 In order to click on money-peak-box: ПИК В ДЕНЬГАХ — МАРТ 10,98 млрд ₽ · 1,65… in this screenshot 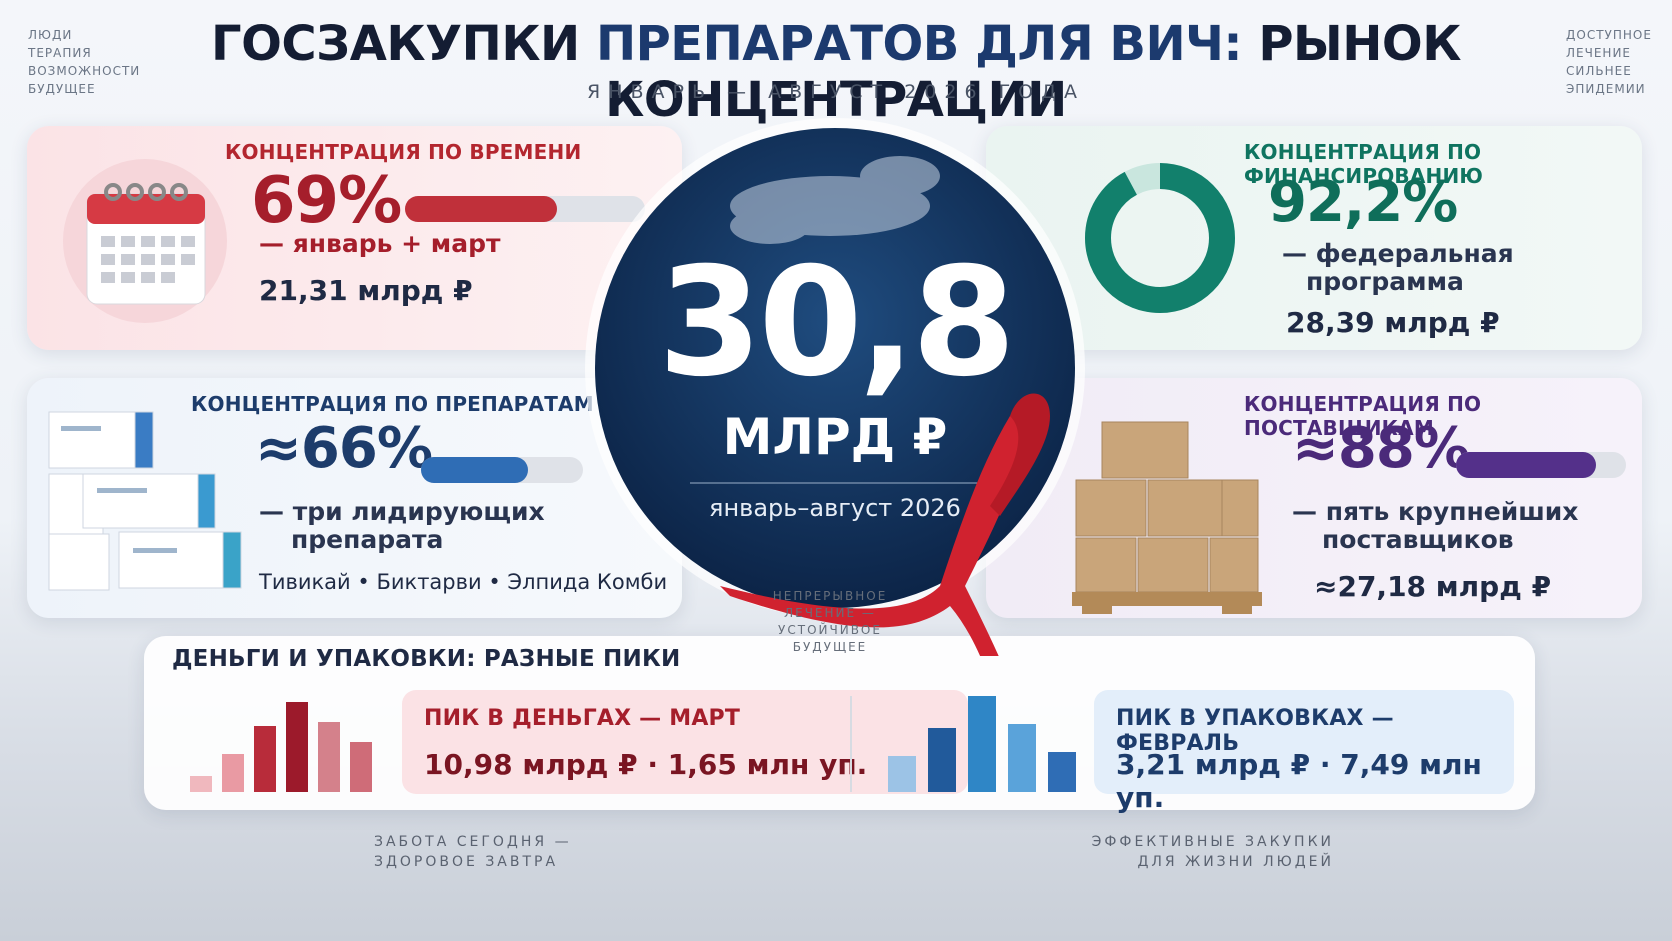, I will do `click(685, 742)`.